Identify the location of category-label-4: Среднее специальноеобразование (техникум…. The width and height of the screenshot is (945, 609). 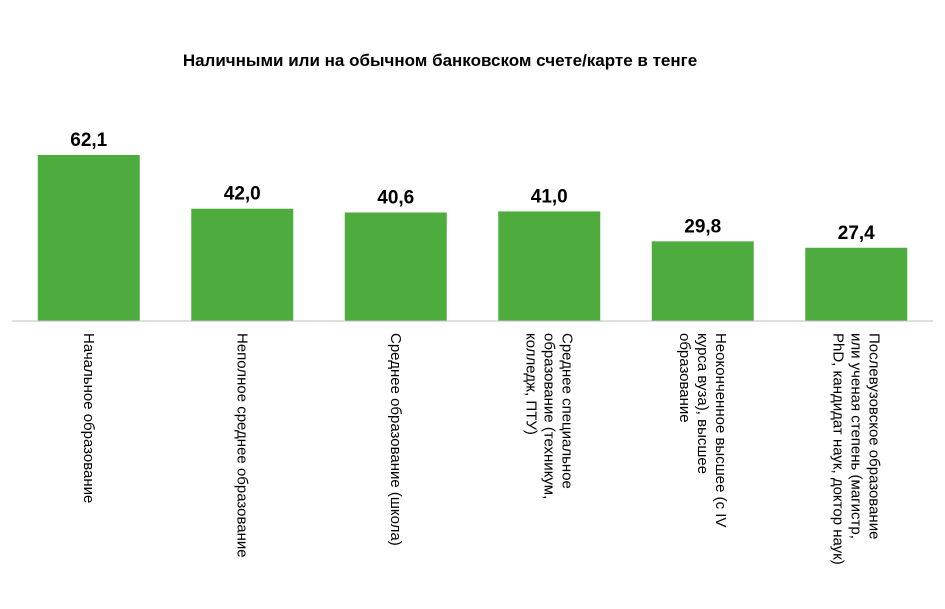
(548, 416).